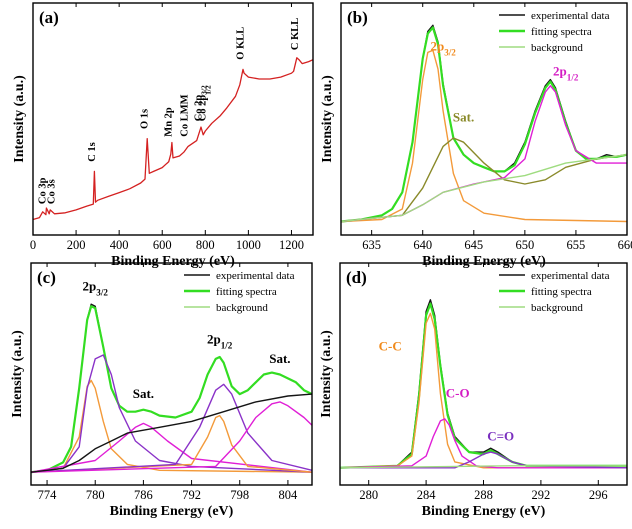  What do you see at coordinates (168, 122) in the screenshot?
I see `peak-annotation: Mn 2p` at bounding box center [168, 122].